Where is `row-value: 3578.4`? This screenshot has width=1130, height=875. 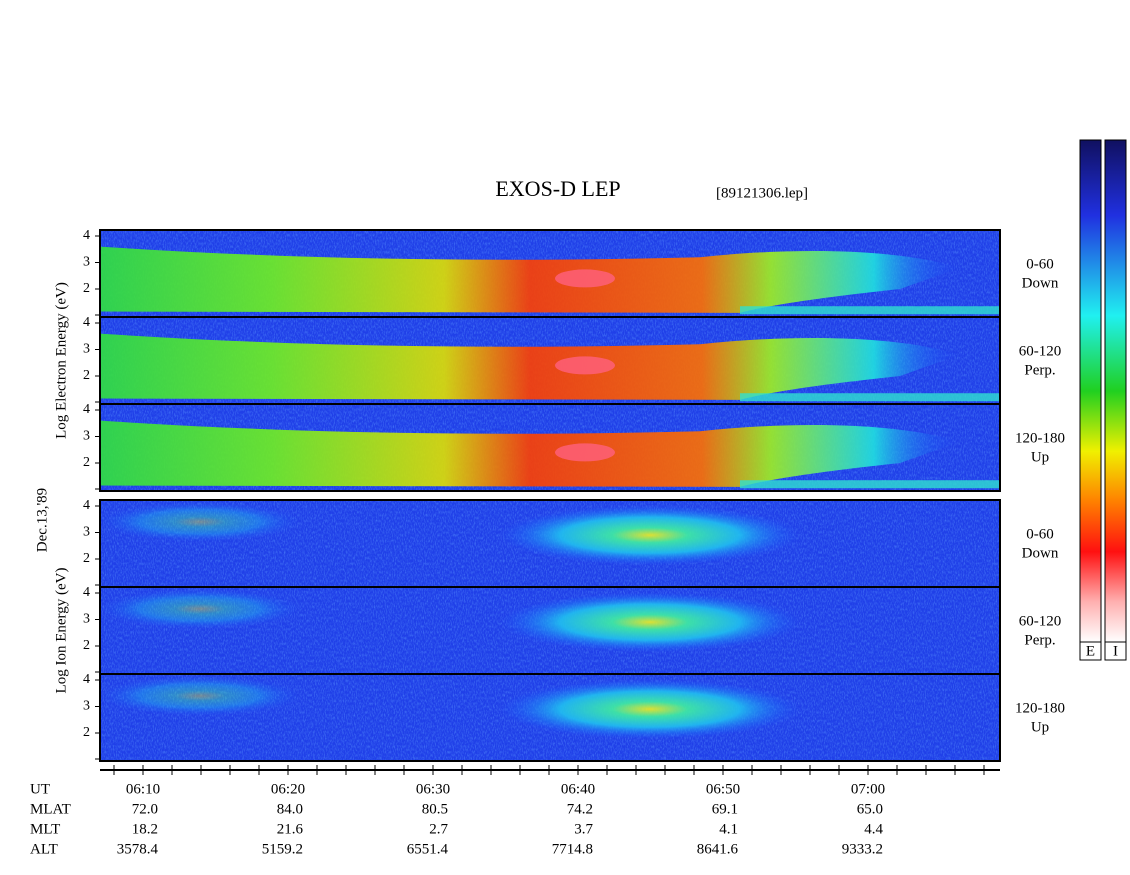 row-value: 3578.4 is located at coordinates (138, 849).